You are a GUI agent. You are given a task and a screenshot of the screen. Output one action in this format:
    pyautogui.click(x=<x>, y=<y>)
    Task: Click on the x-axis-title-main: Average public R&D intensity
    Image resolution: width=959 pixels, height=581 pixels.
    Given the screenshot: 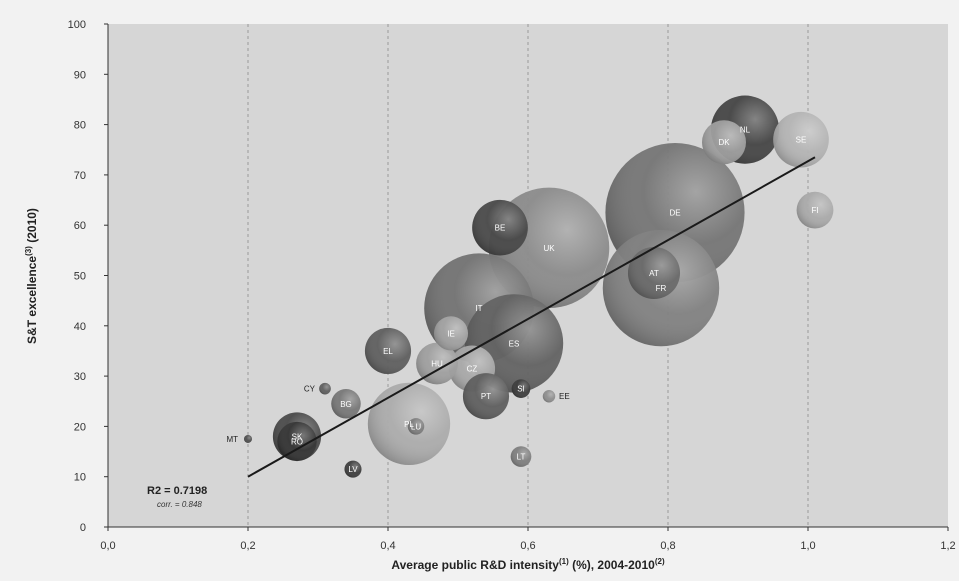 What is the action you would take?
    pyautogui.click(x=475, y=565)
    